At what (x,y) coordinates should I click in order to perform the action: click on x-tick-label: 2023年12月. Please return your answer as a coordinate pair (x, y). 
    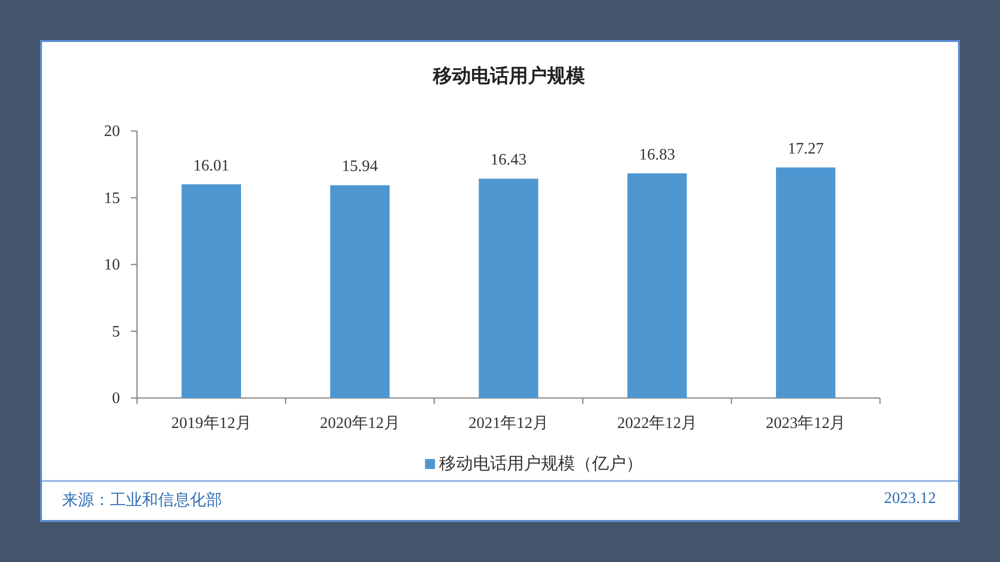
    Looking at the image, I should click on (806, 423).